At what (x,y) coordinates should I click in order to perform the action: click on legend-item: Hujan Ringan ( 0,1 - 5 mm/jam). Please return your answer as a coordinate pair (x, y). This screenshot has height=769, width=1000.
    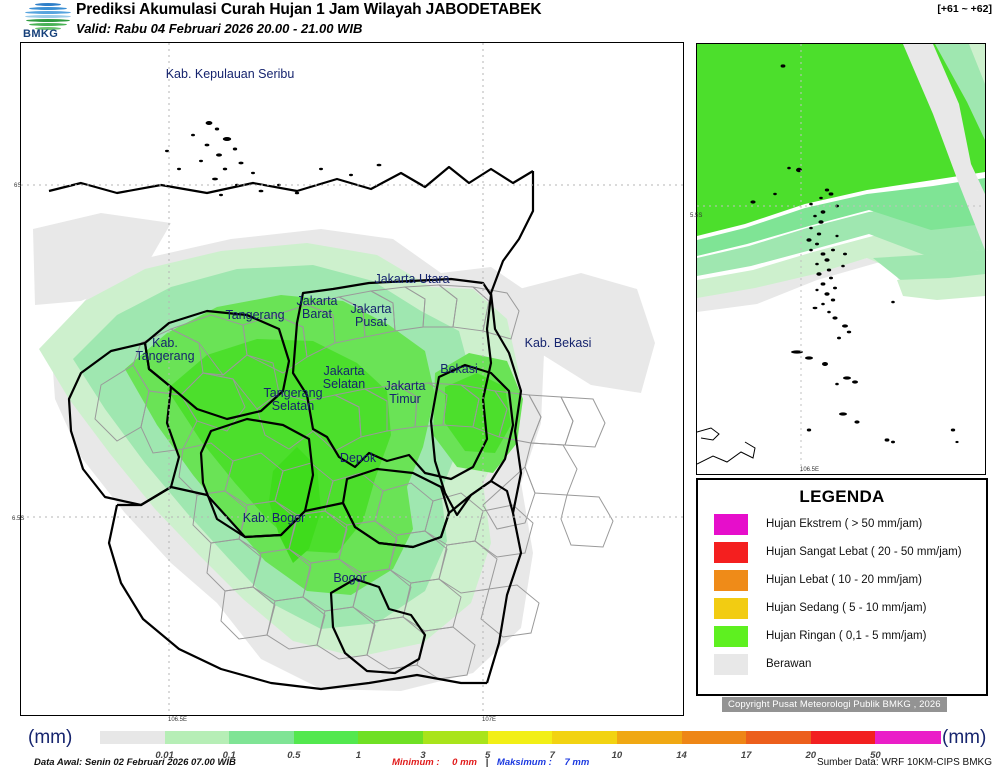
    Looking at the image, I should click on (842, 636).